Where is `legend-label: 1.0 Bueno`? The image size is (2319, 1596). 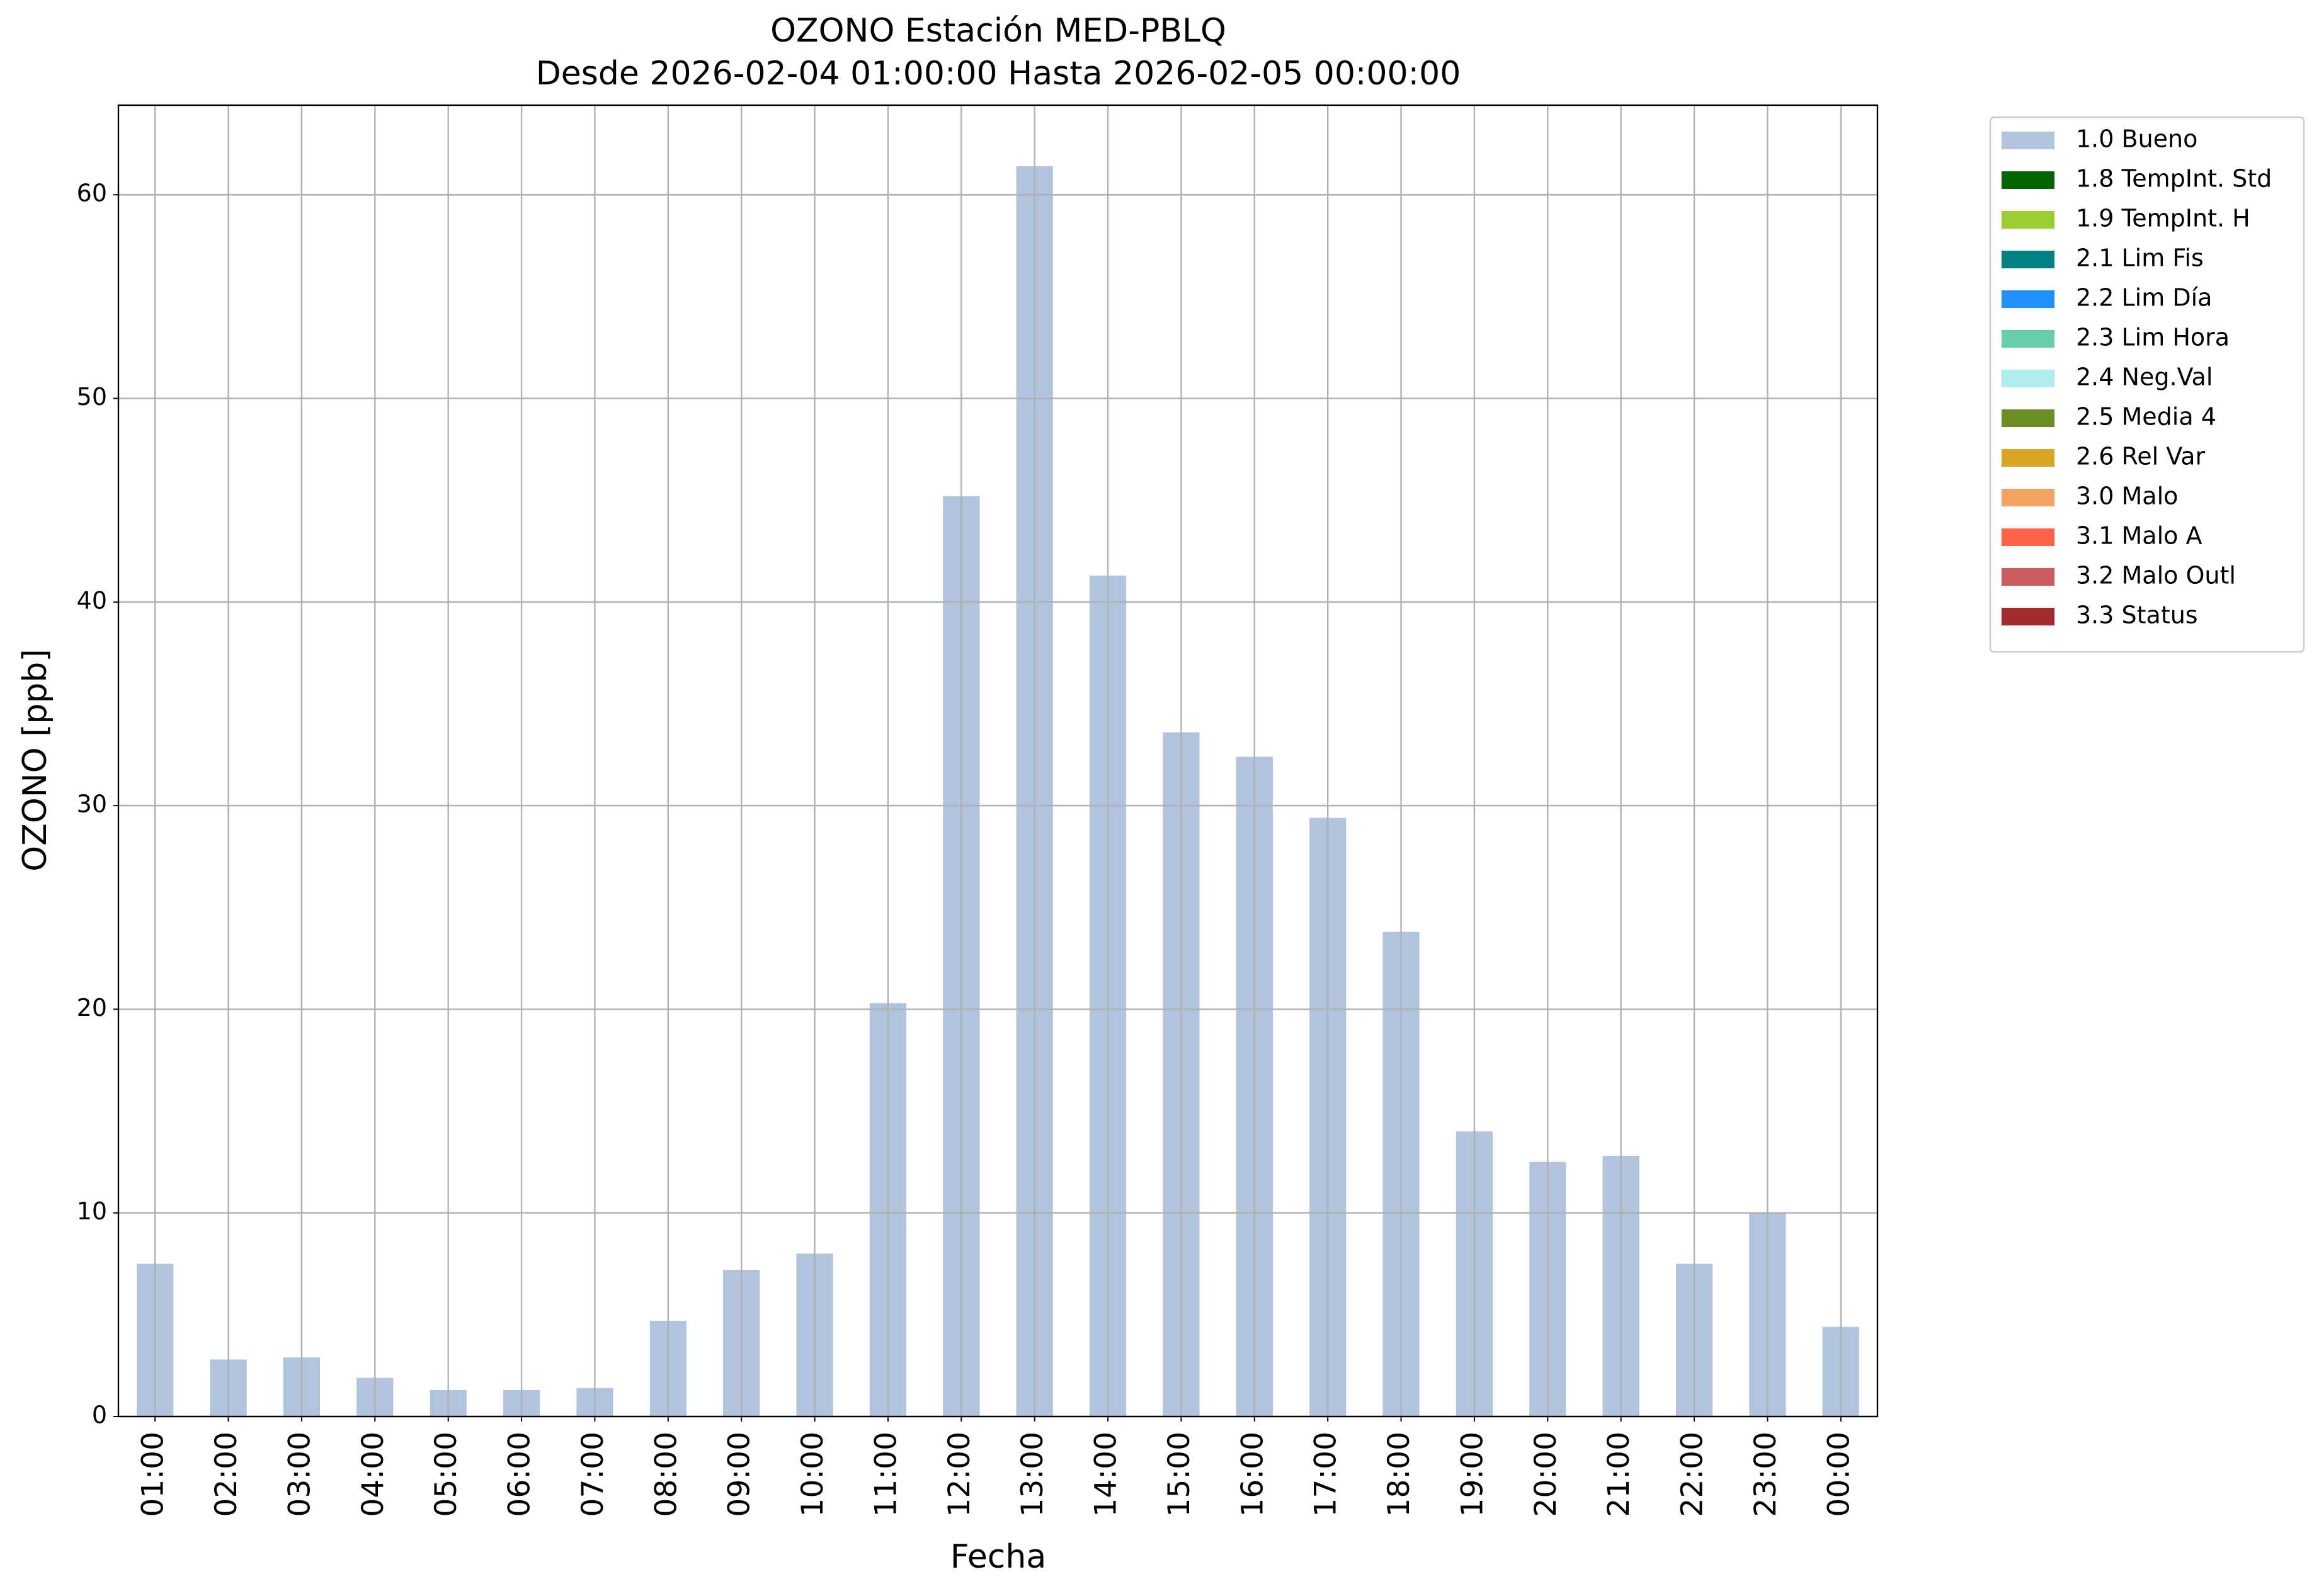
legend-label: 1.0 Bueno is located at coordinates (2136, 139).